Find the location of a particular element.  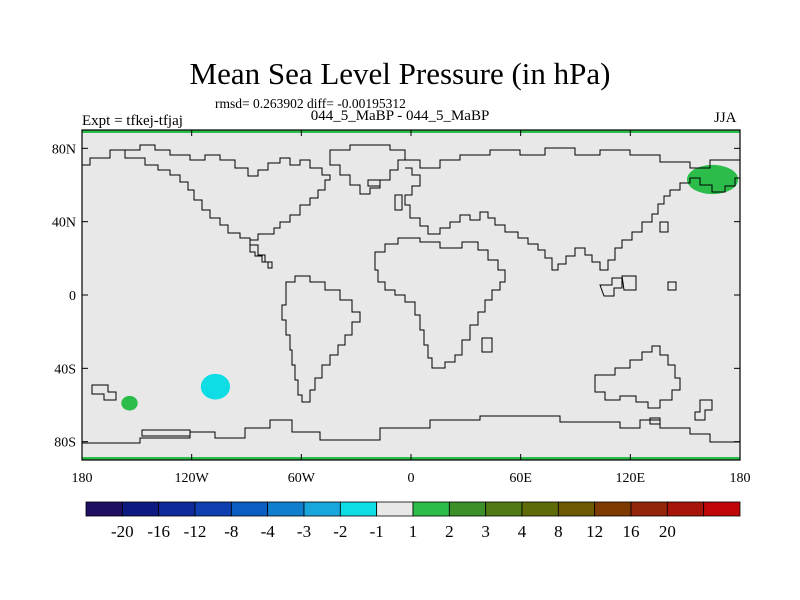

colorbar-label: 16 is located at coordinates (631, 531).